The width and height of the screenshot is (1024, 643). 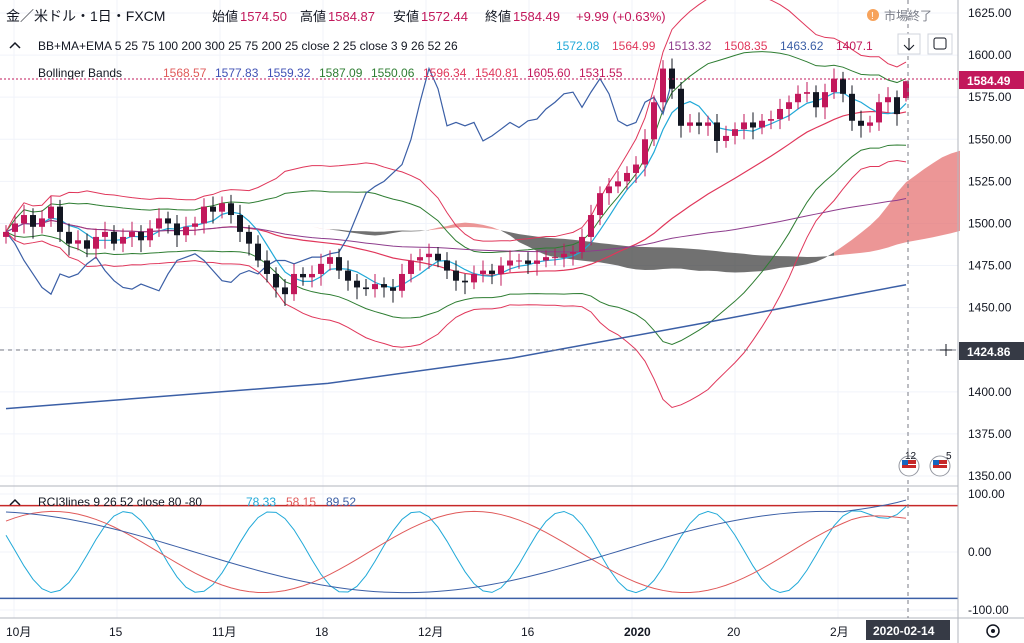 I want to click on svg-text: 2020-02-14, so click(x=904, y=631).